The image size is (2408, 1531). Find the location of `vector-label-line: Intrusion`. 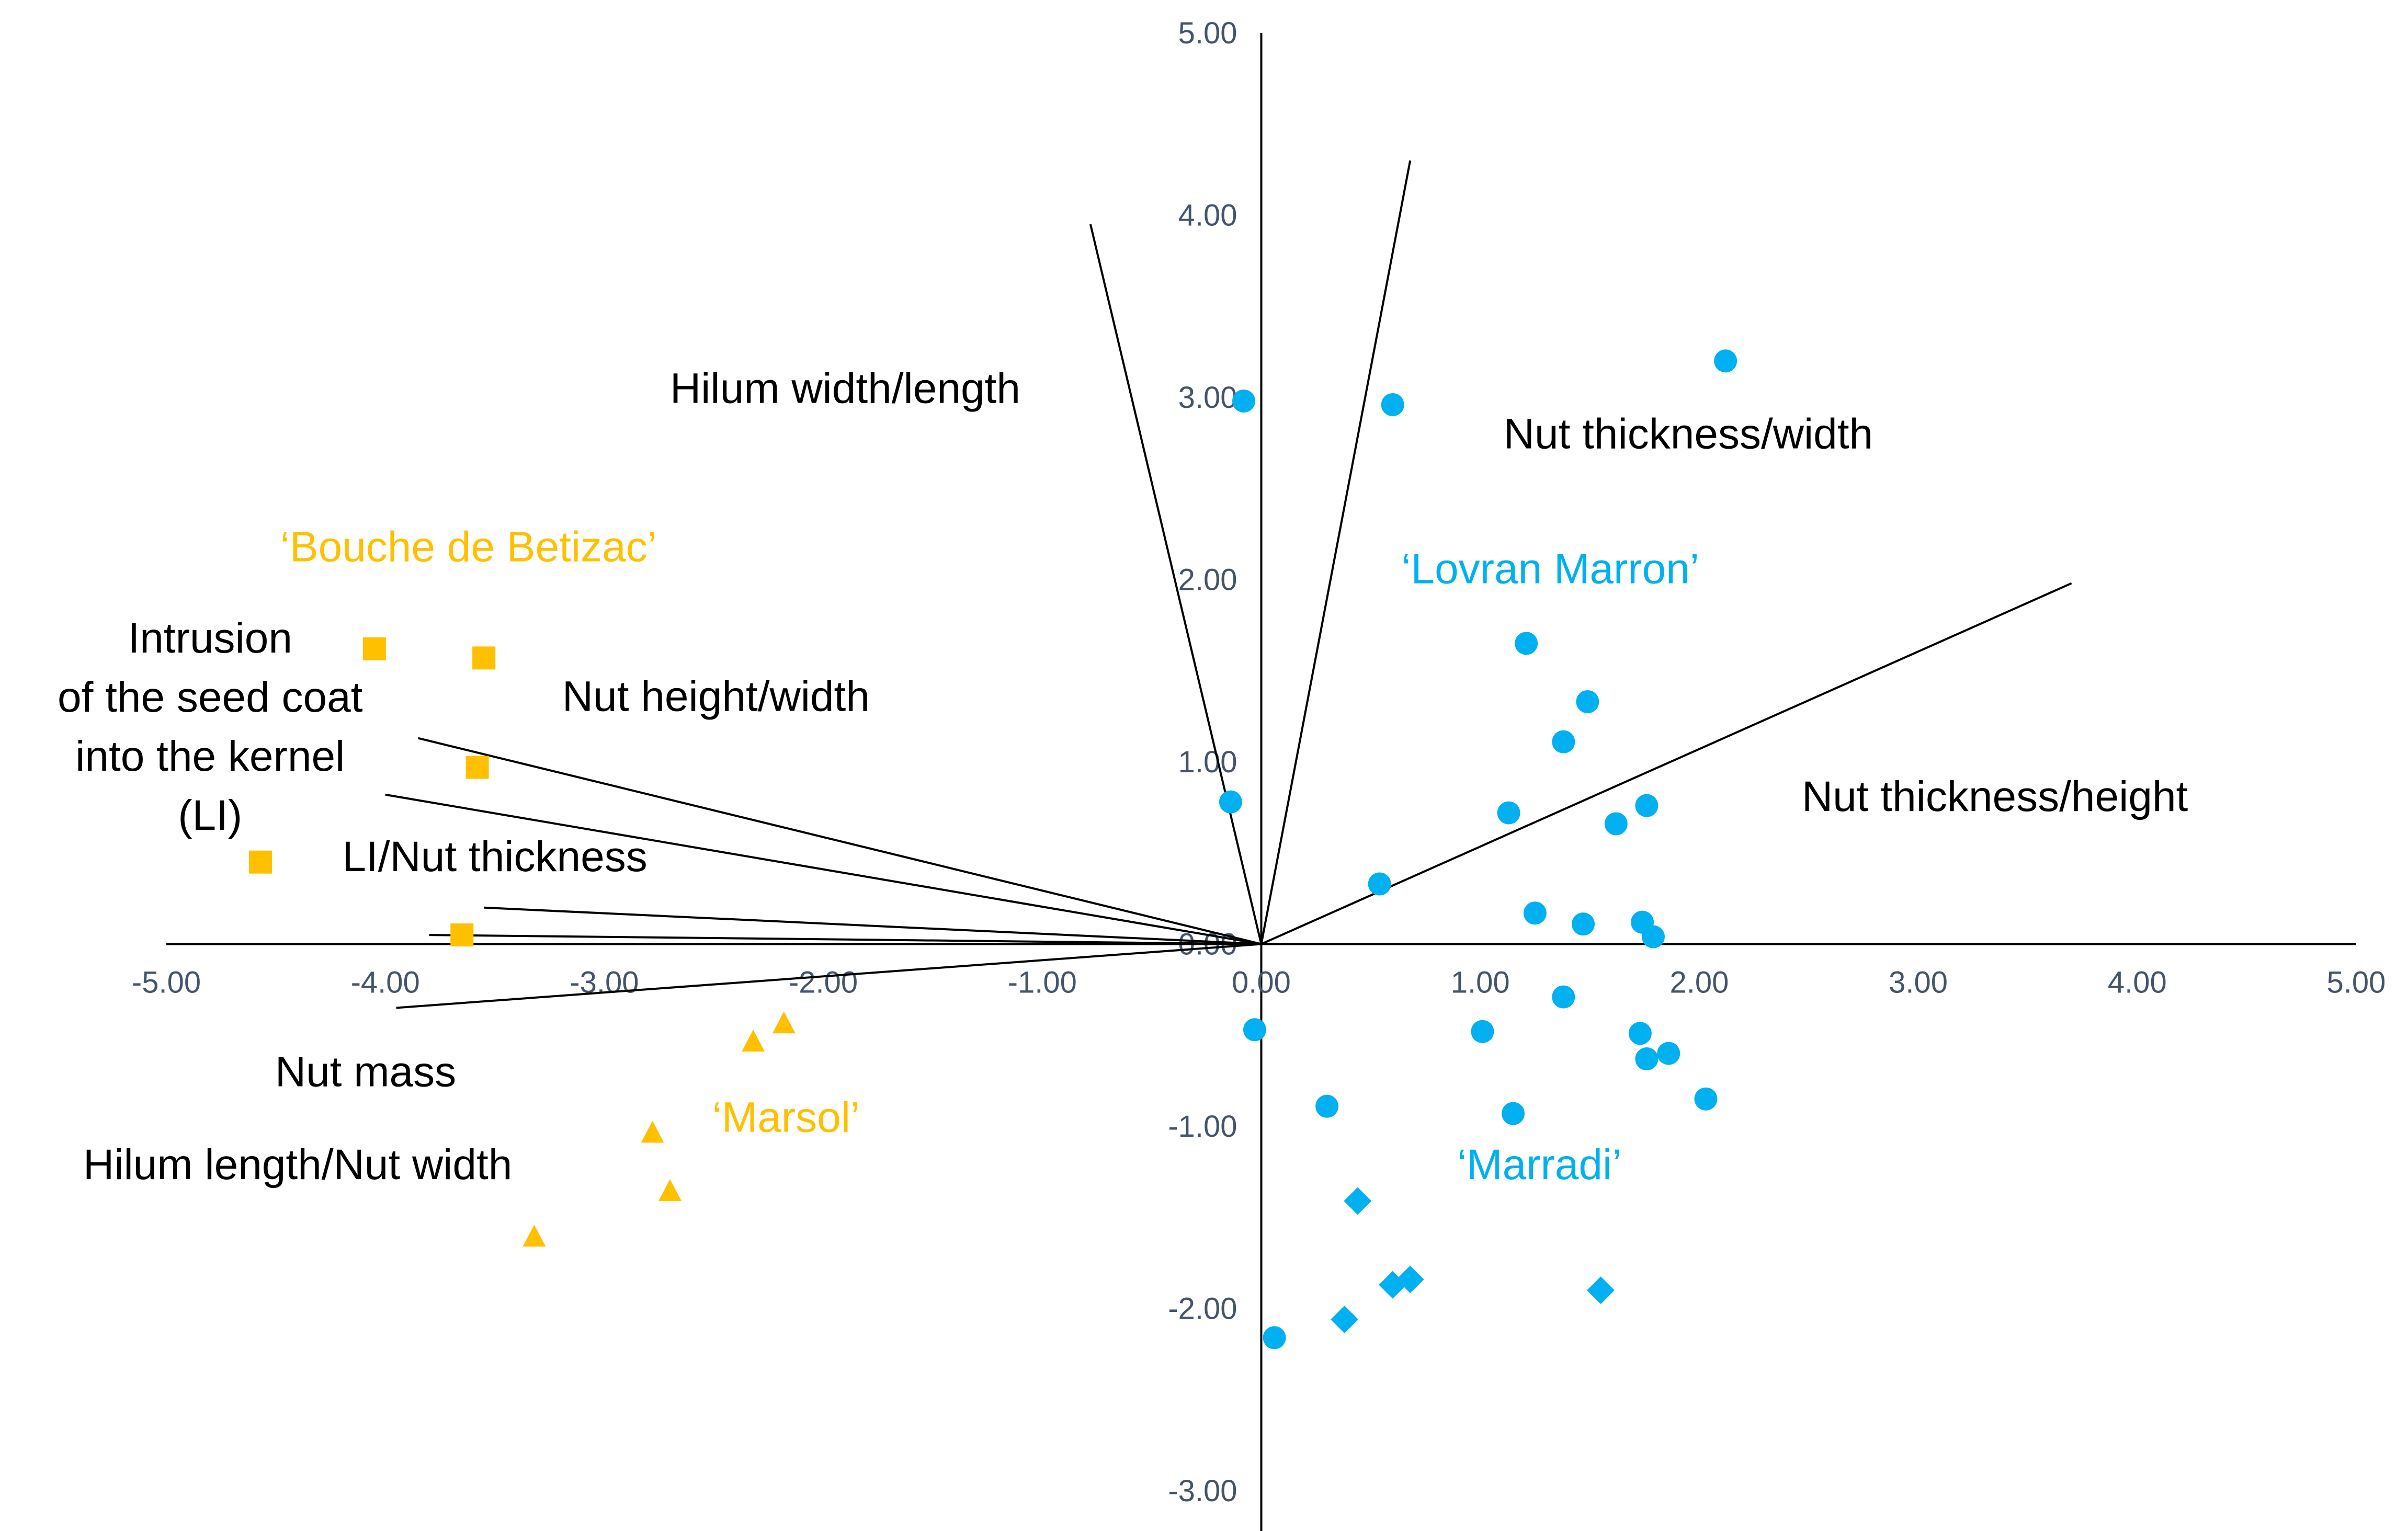

vector-label-line: Intrusion is located at coordinates (210, 638).